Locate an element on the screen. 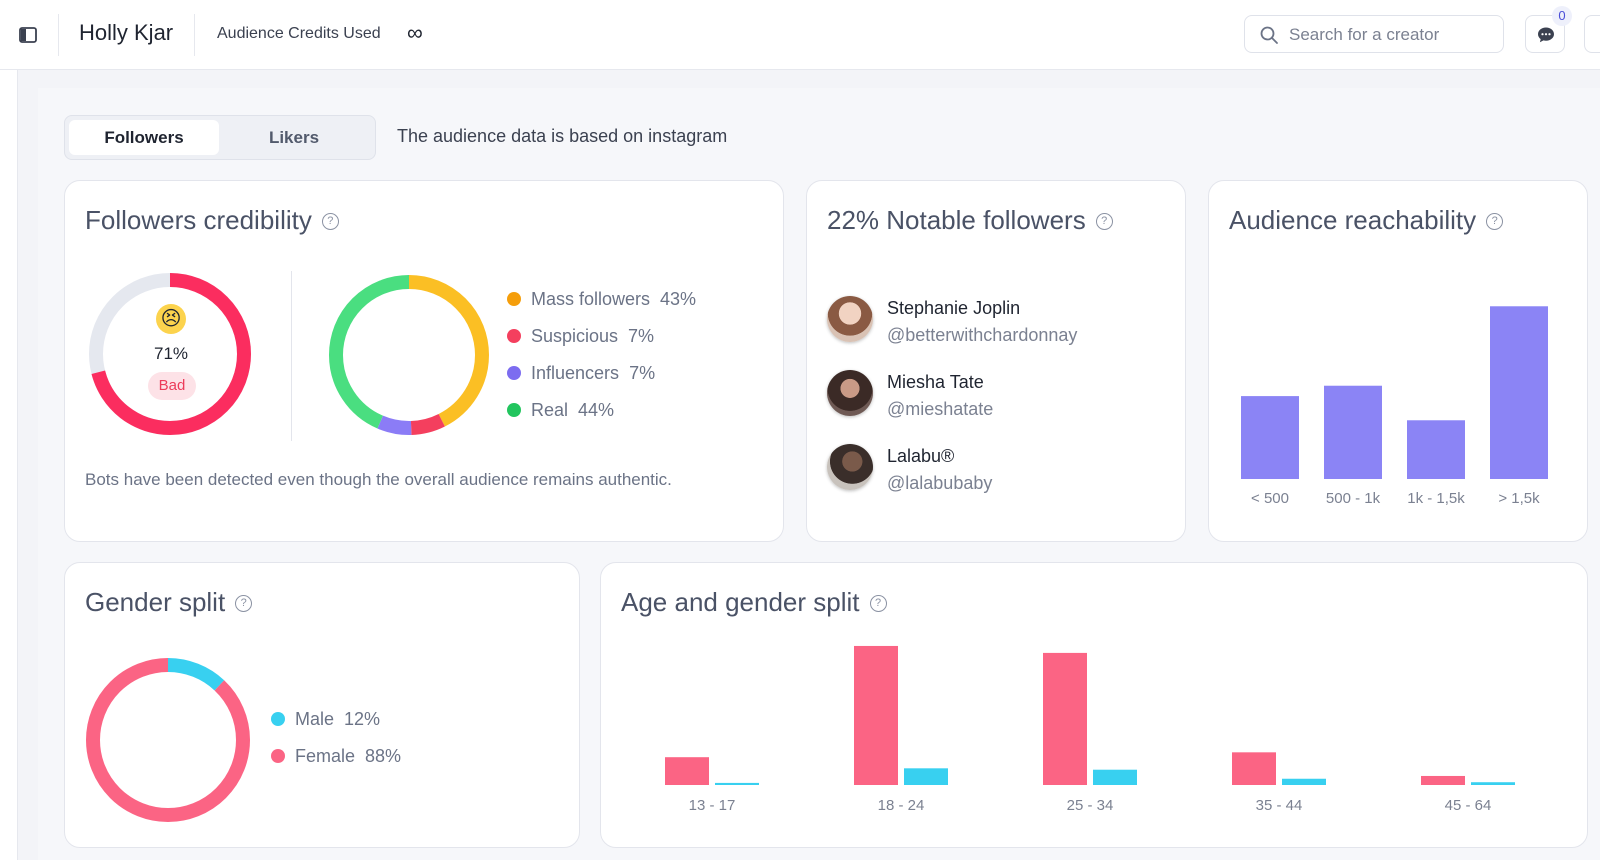  reachability-title: Audience reachability is located at coordinates (1353, 220).